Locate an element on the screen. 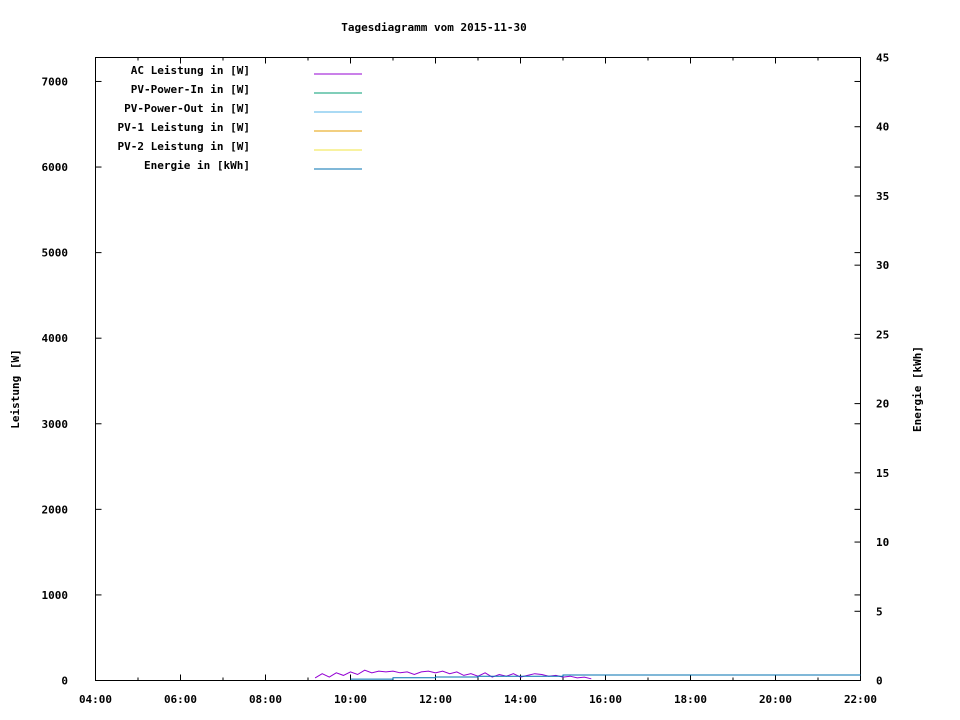 This screenshot has width=960, height=720. y2-tick-label: 15 is located at coordinates (882, 473).